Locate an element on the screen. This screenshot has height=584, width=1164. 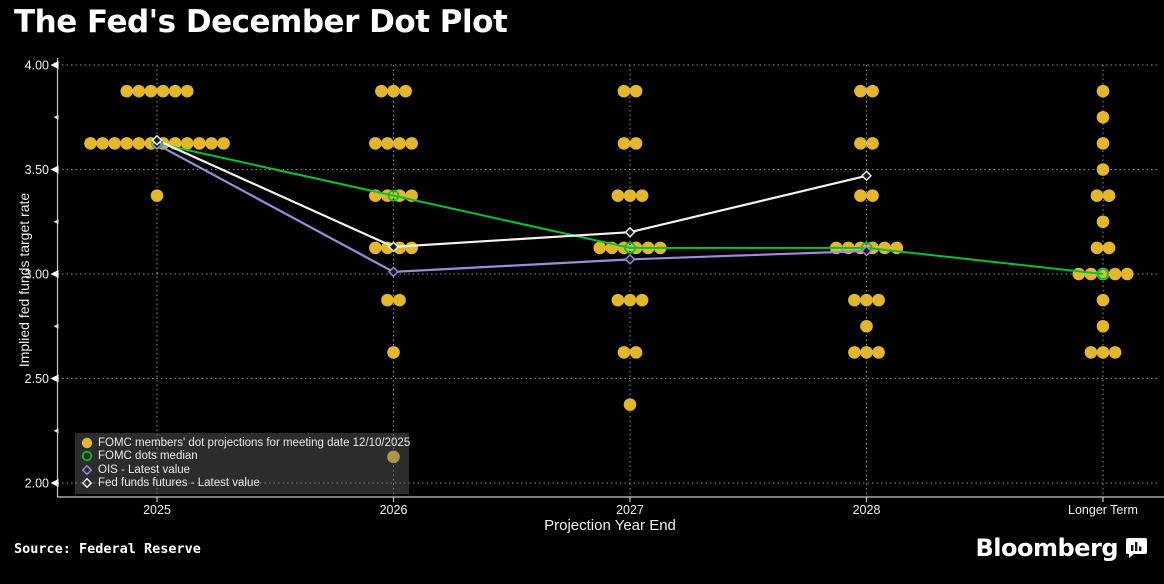
legend-label: Fed funds futures - Latest value is located at coordinates (179, 483).